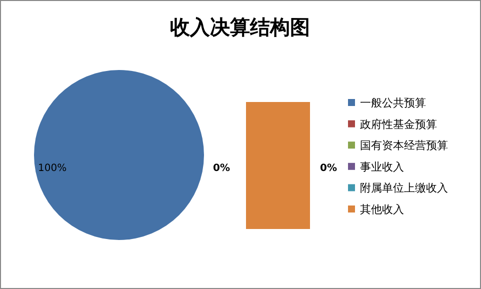  What do you see at coordinates (240, 27) in the screenshot?
I see `title: 收入决算结构图` at bounding box center [240, 27].